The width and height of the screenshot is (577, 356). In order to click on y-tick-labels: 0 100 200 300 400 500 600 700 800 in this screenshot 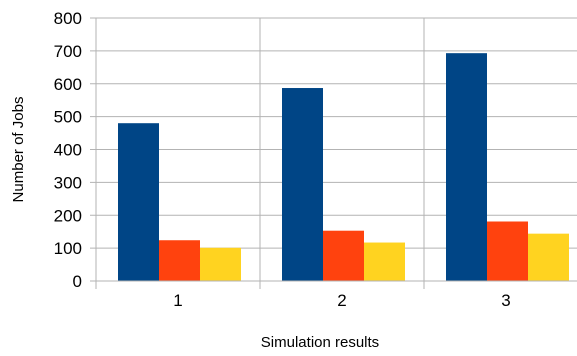, I will do `click(68, 150)`.